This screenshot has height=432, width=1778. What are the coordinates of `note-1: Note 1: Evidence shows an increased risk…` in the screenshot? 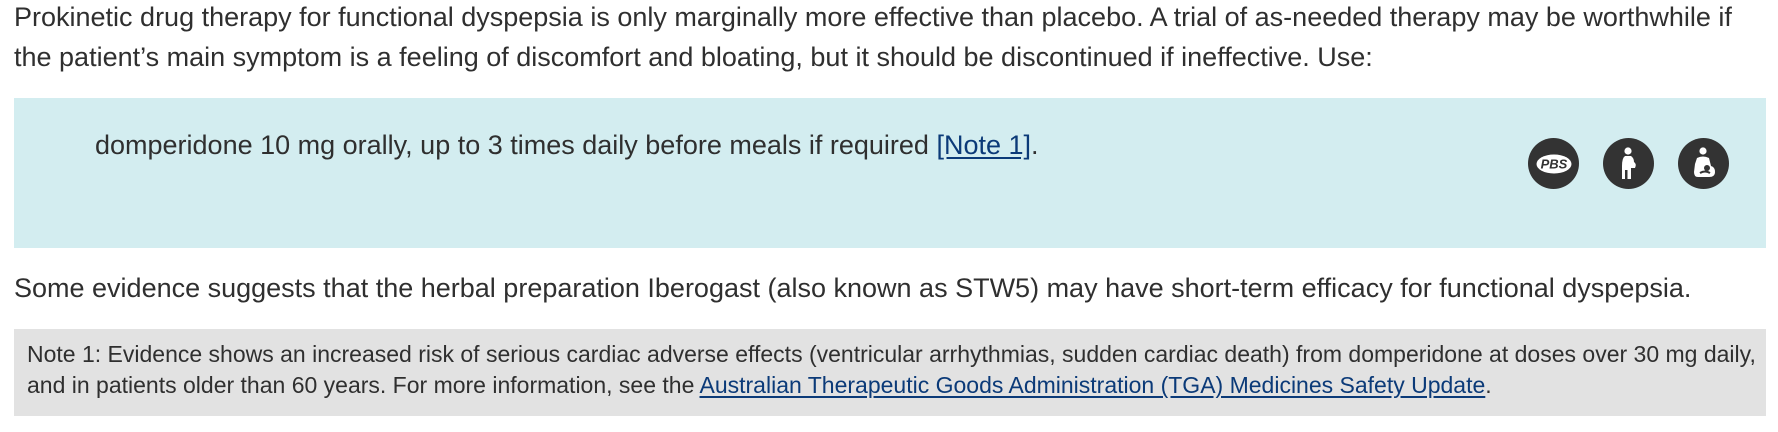 It's located at (892, 370).